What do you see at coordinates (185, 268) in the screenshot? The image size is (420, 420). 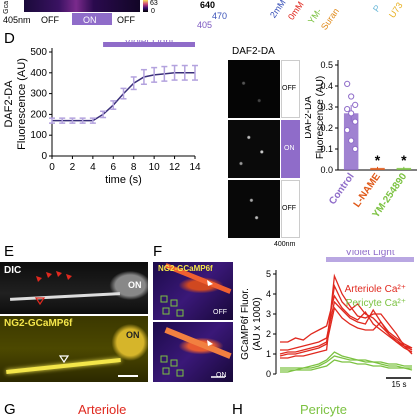 I see `ng2-label-f: NG2-GCaMP6f` at bounding box center [185, 268].